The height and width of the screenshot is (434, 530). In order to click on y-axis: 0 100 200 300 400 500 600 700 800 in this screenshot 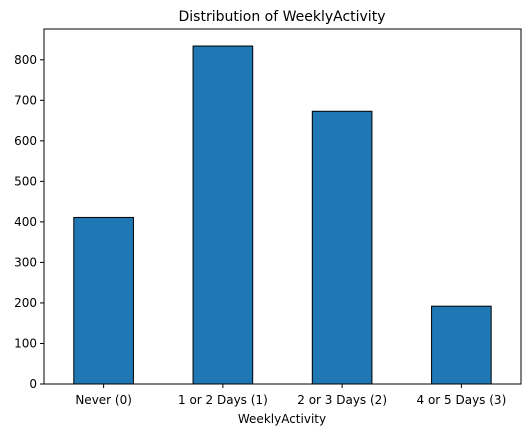, I will do `click(29, 222)`.